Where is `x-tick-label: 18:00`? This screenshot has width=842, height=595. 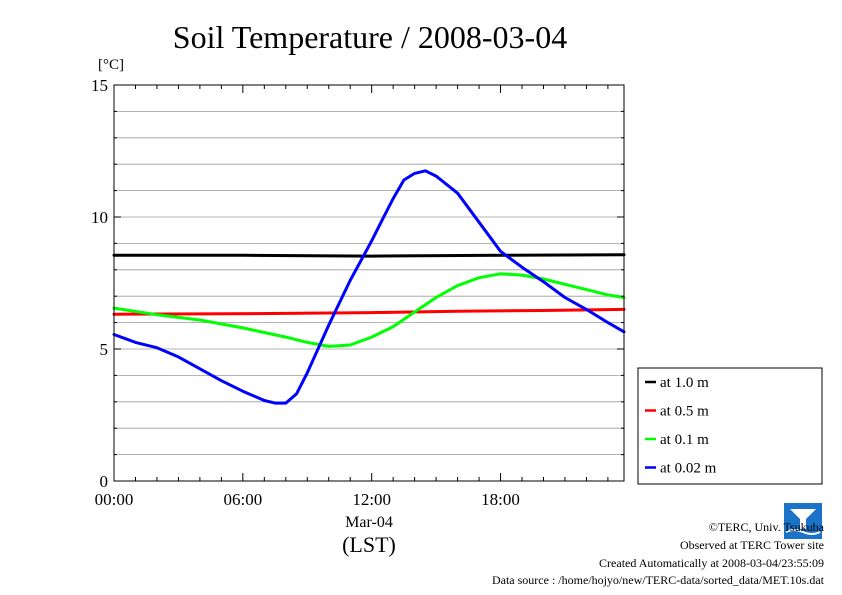
x-tick-label: 18:00 is located at coordinates (500, 499).